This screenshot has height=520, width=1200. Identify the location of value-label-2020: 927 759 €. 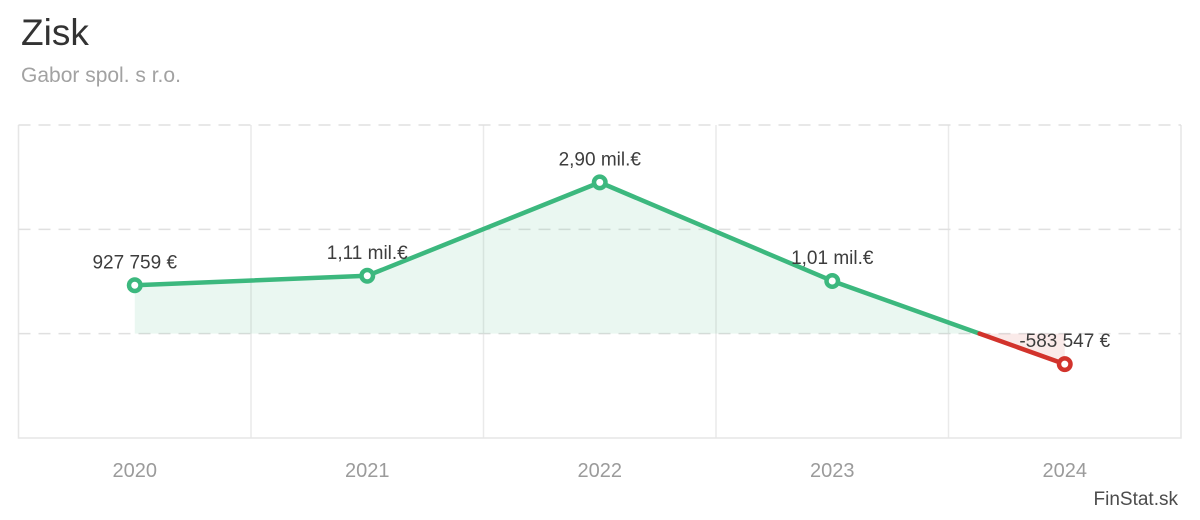
(134, 262).